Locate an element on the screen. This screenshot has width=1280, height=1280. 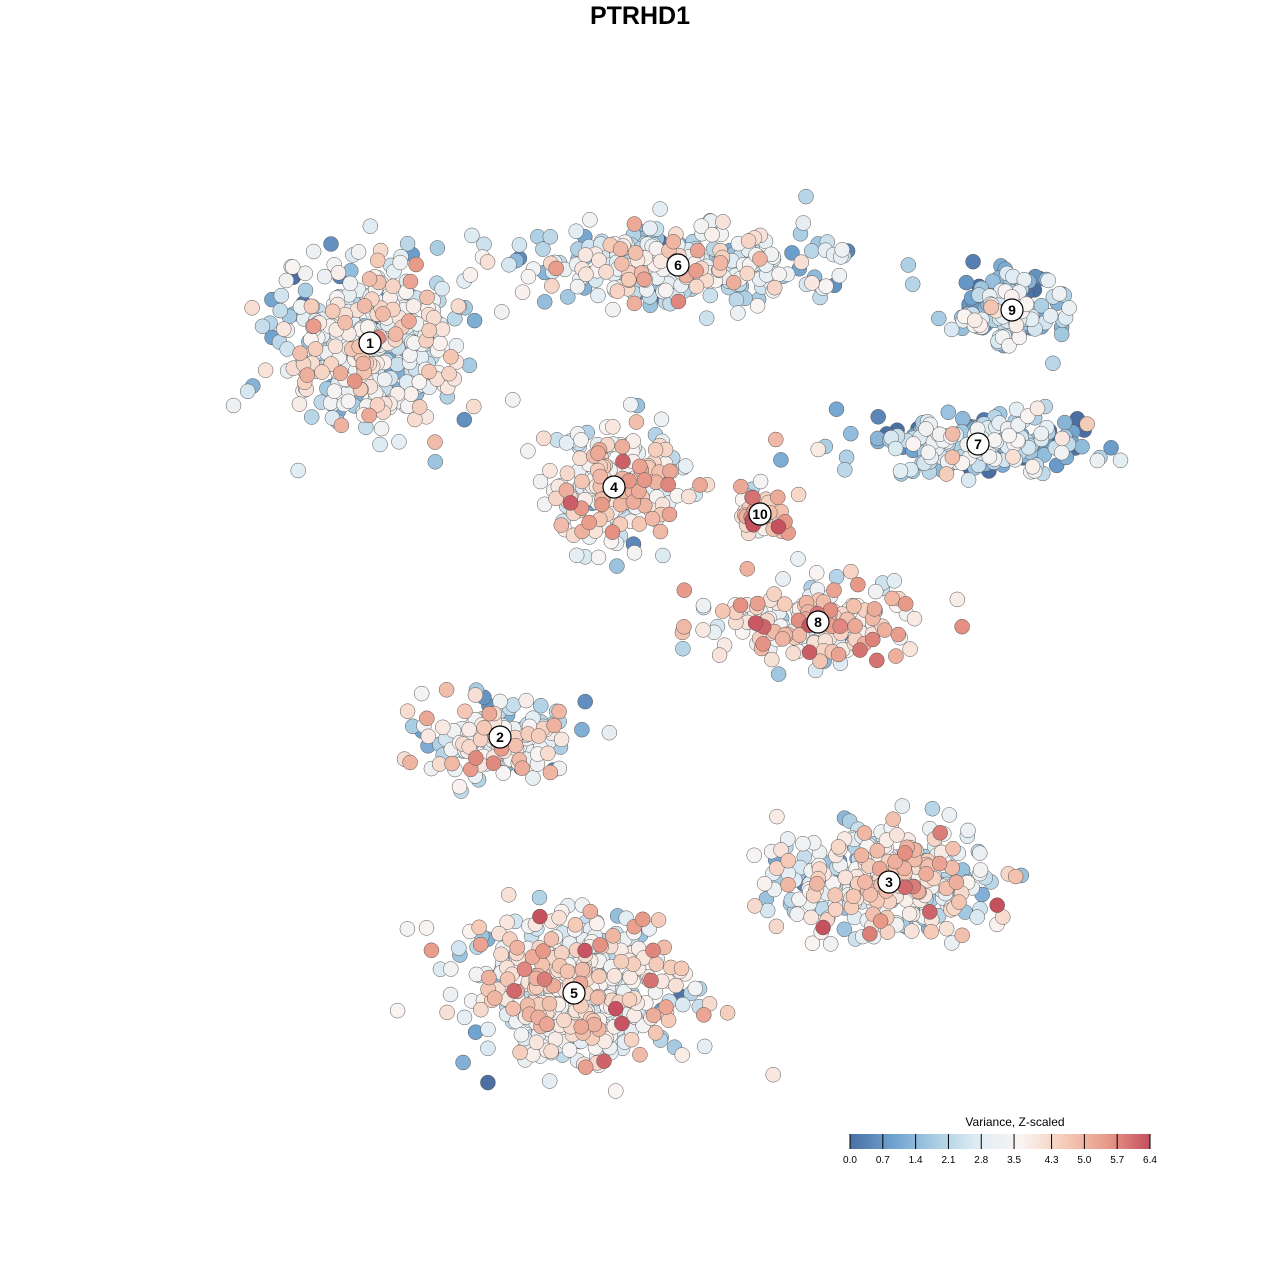
legend-tick-label: 2.8 is located at coordinates (981, 1160).